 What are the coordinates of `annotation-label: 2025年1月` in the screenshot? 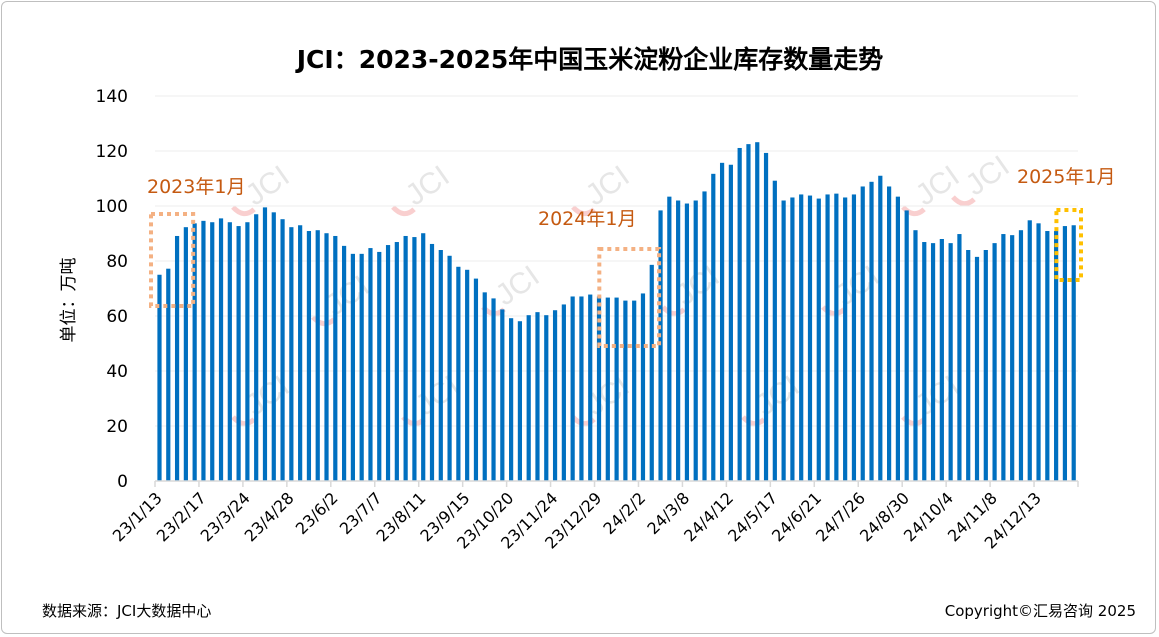 It's located at (1066, 177).